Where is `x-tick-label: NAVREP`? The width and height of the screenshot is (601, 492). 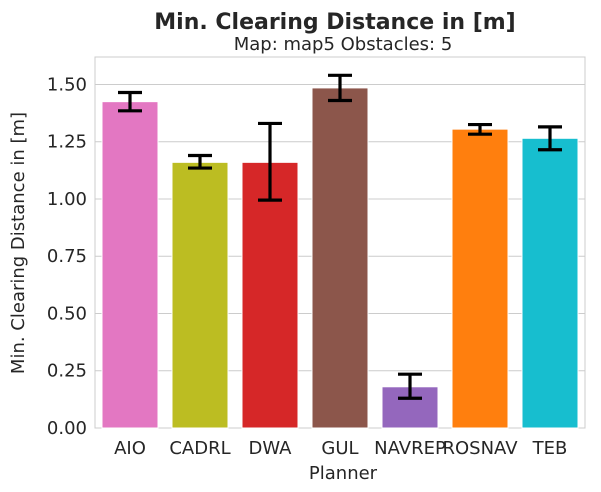 x-tick-label: NAVREP is located at coordinates (410, 448).